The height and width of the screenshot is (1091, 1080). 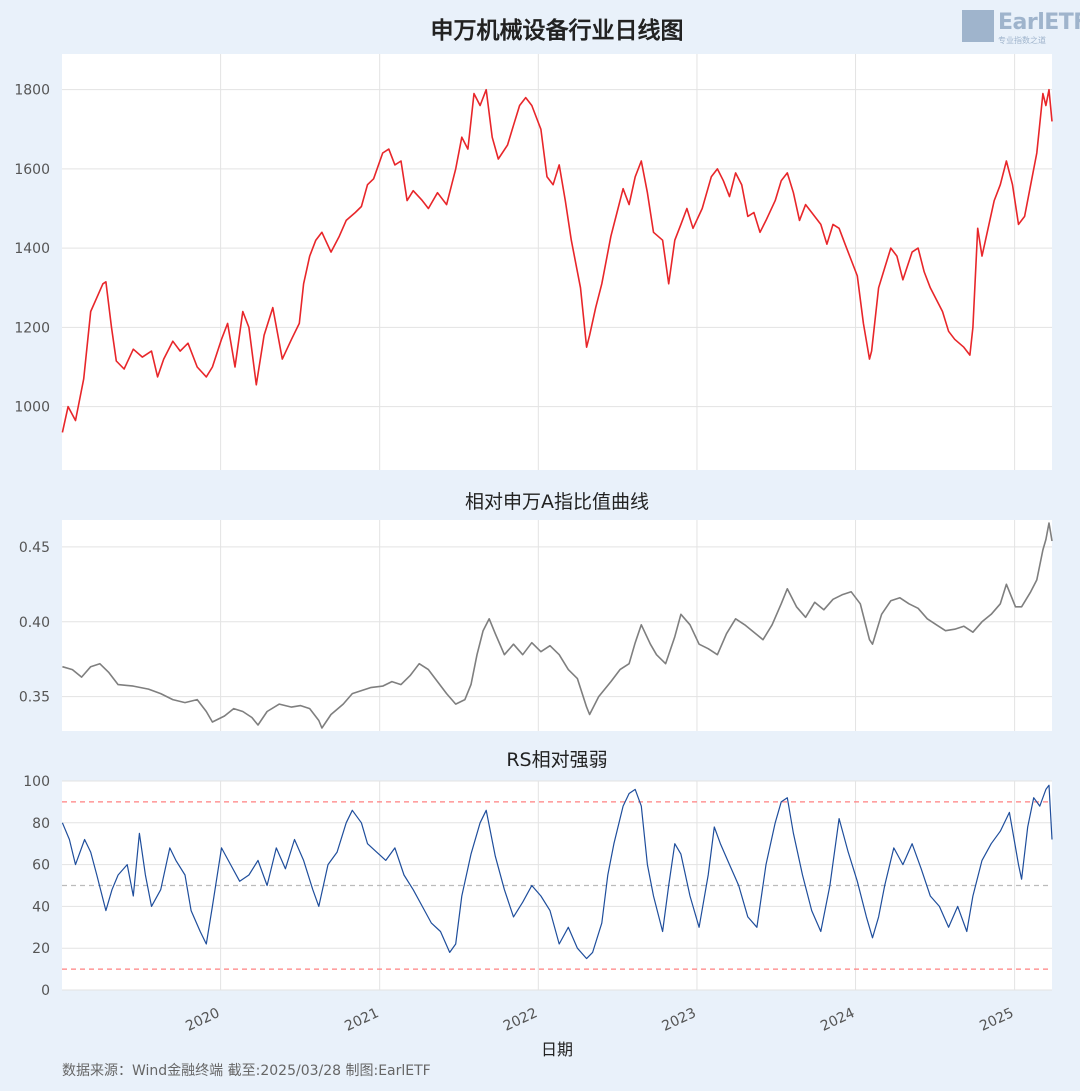 What do you see at coordinates (557, 872) in the screenshot?
I see `series-line` at bounding box center [557, 872].